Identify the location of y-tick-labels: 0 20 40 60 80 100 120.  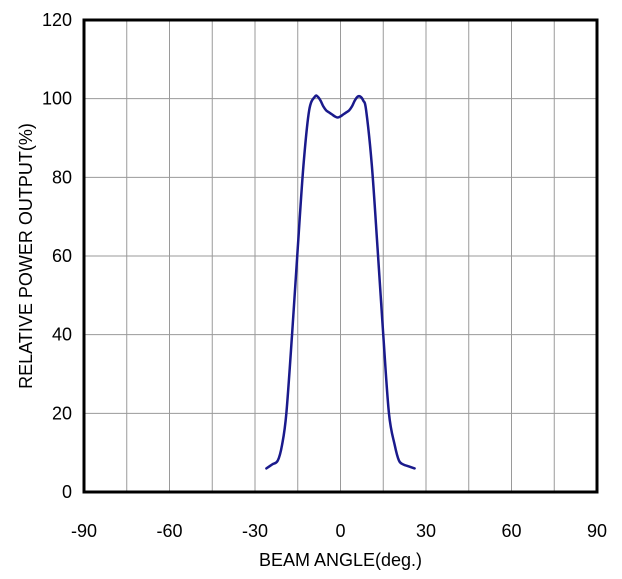
(57, 256).